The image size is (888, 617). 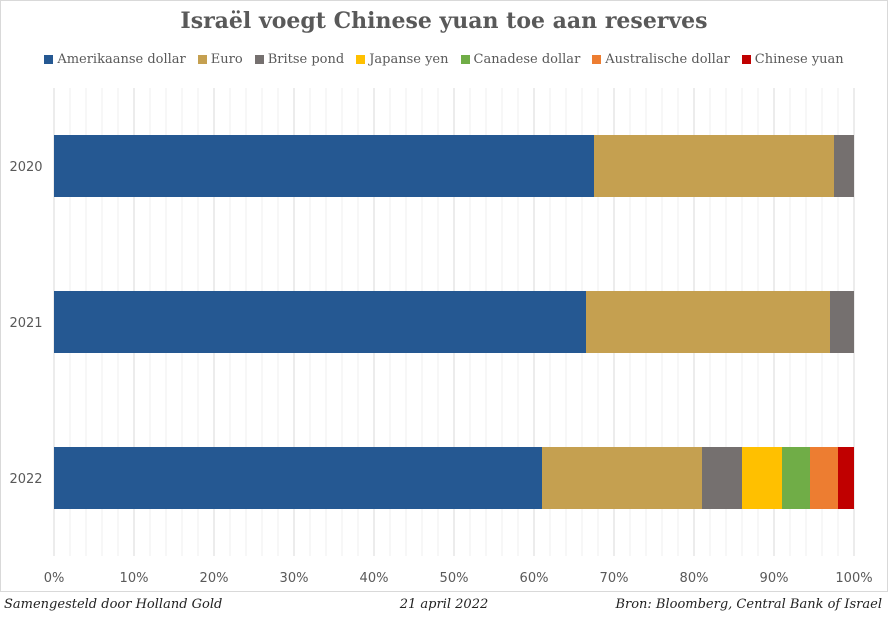 What do you see at coordinates (113, 604) in the screenshot?
I see `footer-credit: Samengesteld door Holland Gold` at bounding box center [113, 604].